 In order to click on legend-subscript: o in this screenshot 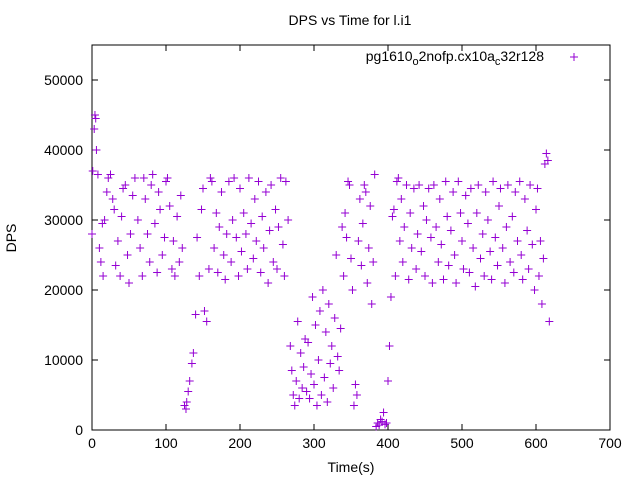, I will do `click(415, 62)`.